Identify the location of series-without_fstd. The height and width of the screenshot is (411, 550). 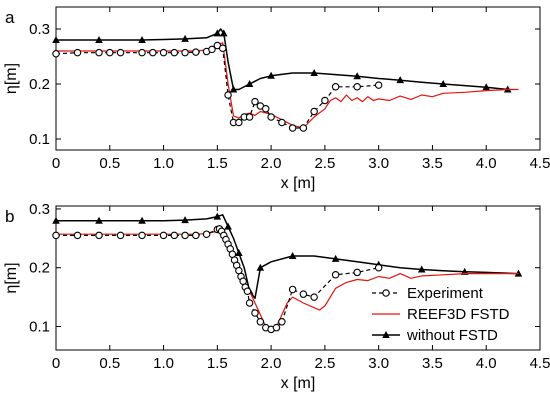
(282, 60).